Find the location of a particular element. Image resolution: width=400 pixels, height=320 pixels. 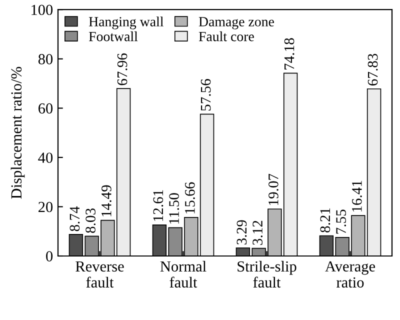

y-tick-label: 60 is located at coordinates (45, 108).